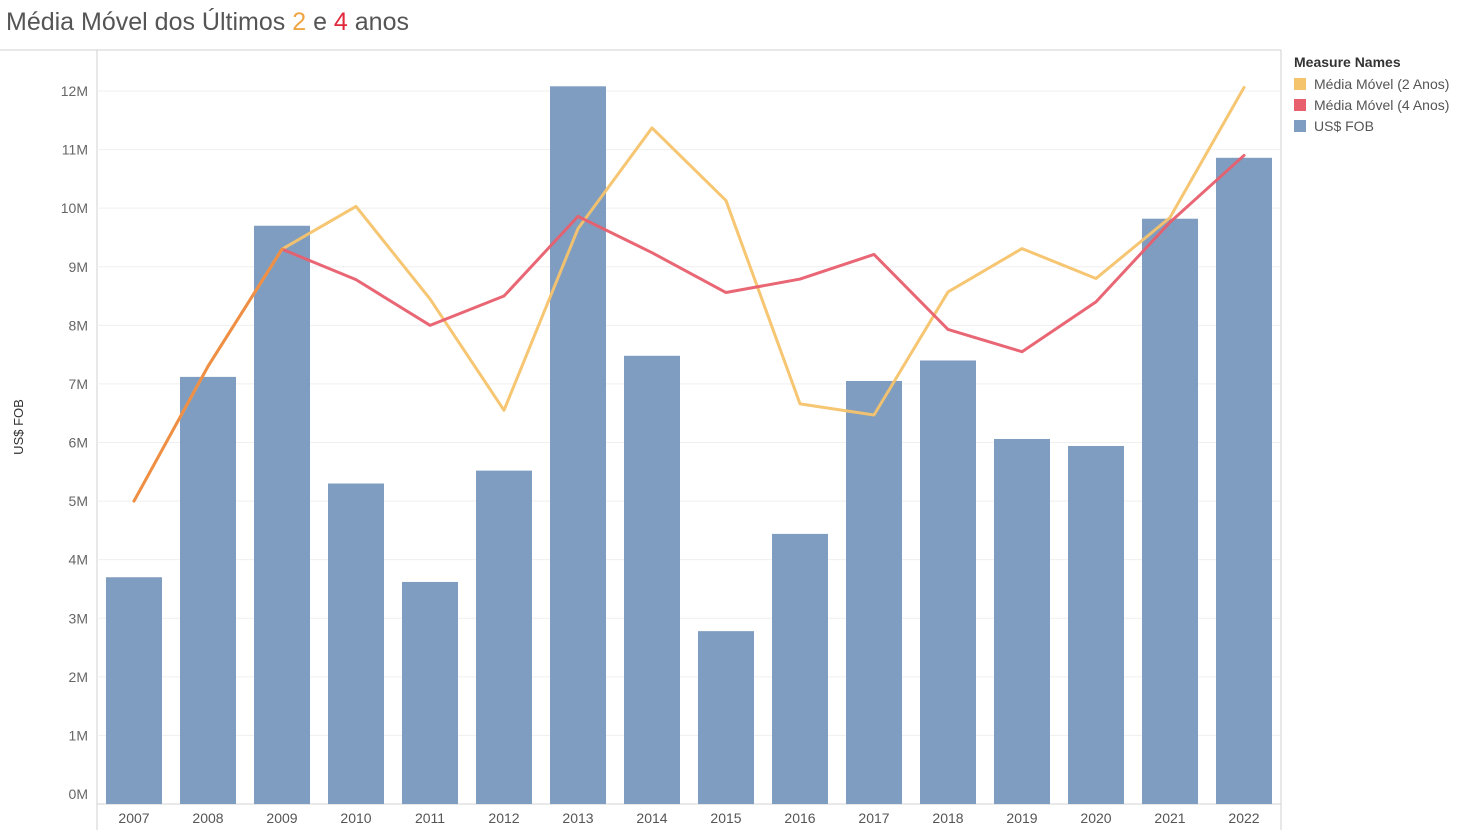 This screenshot has height=830, width=1472. I want to click on x-tick-label: 2016, so click(799, 818).